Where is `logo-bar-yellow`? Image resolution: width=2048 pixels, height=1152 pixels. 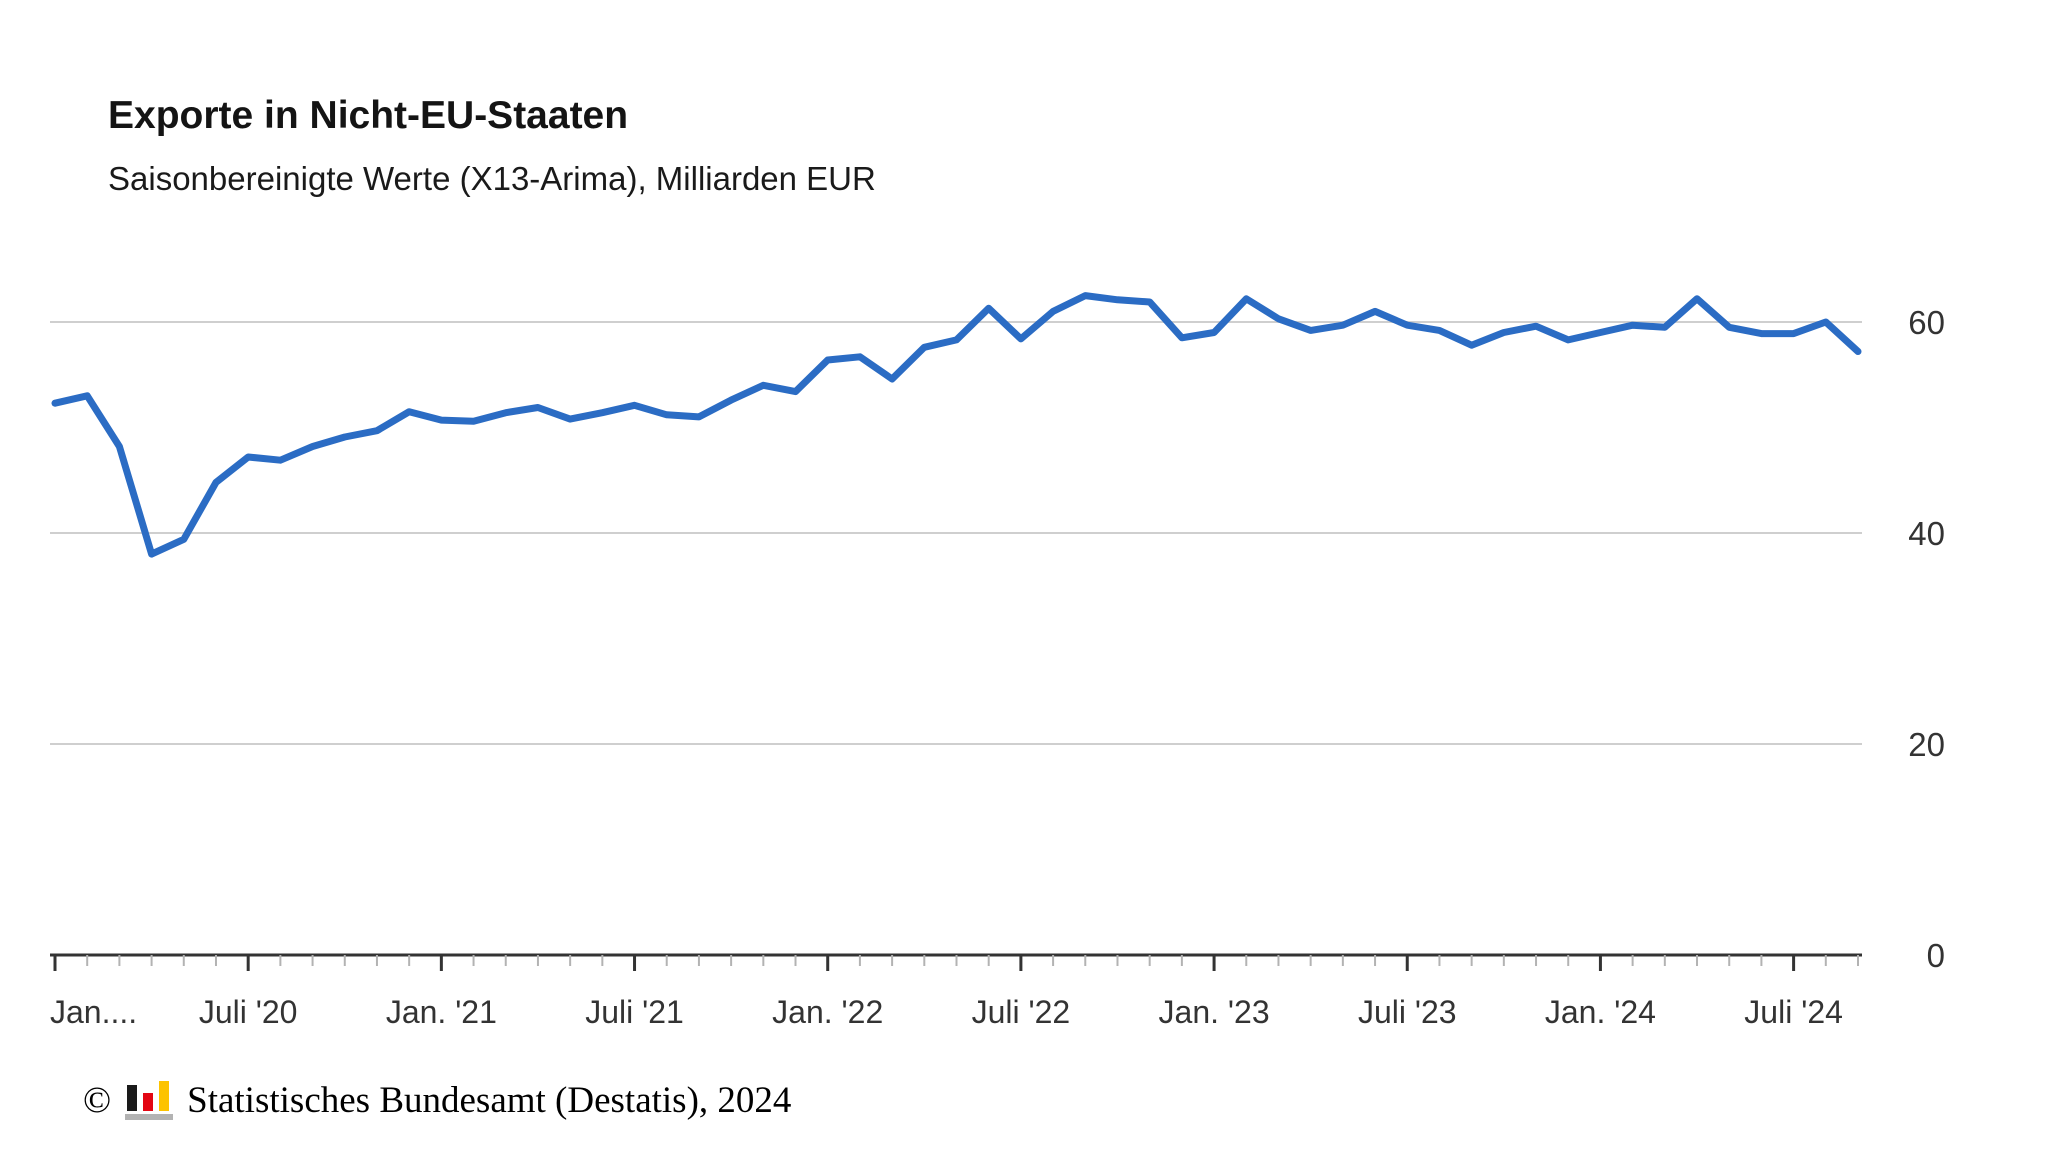 logo-bar-yellow is located at coordinates (164, 1096).